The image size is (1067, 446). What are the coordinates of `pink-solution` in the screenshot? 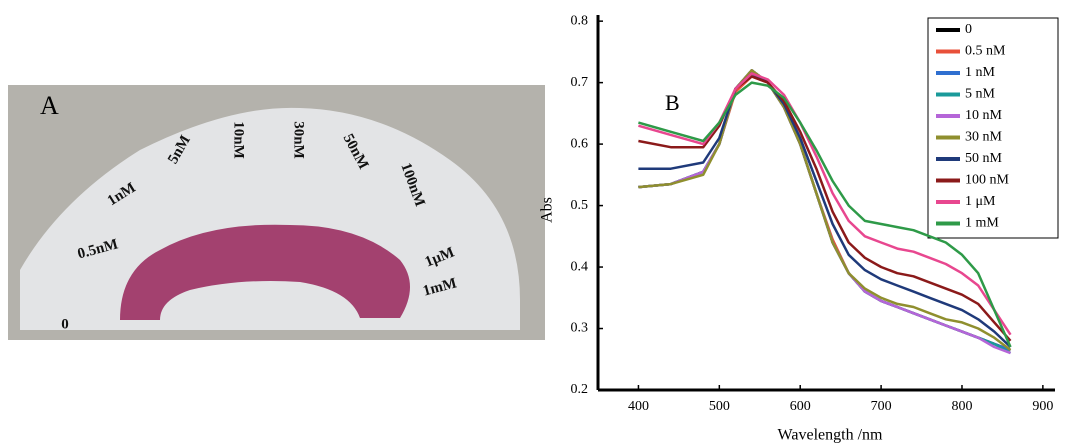 It's located at (265, 272).